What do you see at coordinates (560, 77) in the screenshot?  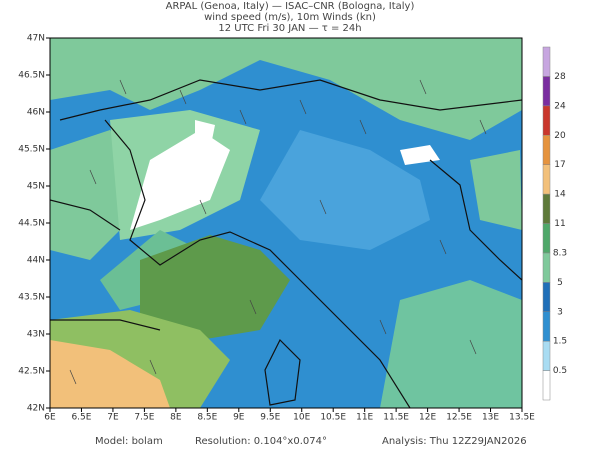 I see `colorbar-label: 28` at bounding box center [560, 77].